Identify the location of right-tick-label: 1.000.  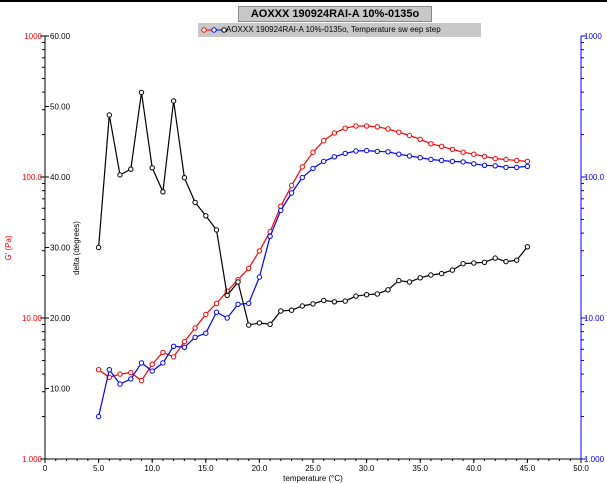
(594, 459).